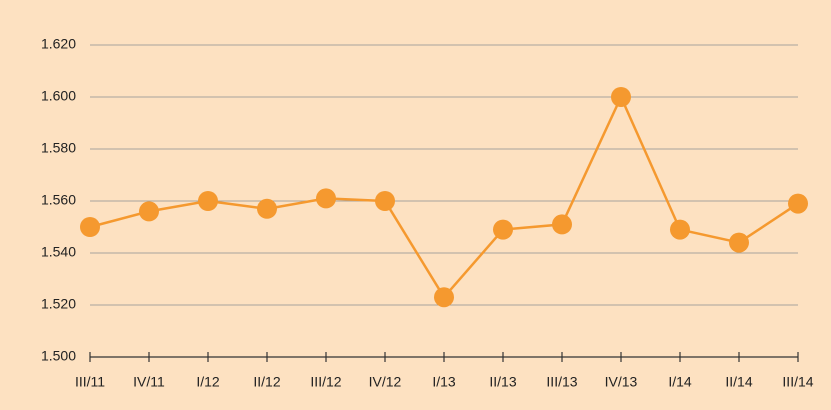 The width and height of the screenshot is (831, 410). Describe the element at coordinates (58, 252) in the screenshot. I see `y-tick-label: 1.540` at that location.